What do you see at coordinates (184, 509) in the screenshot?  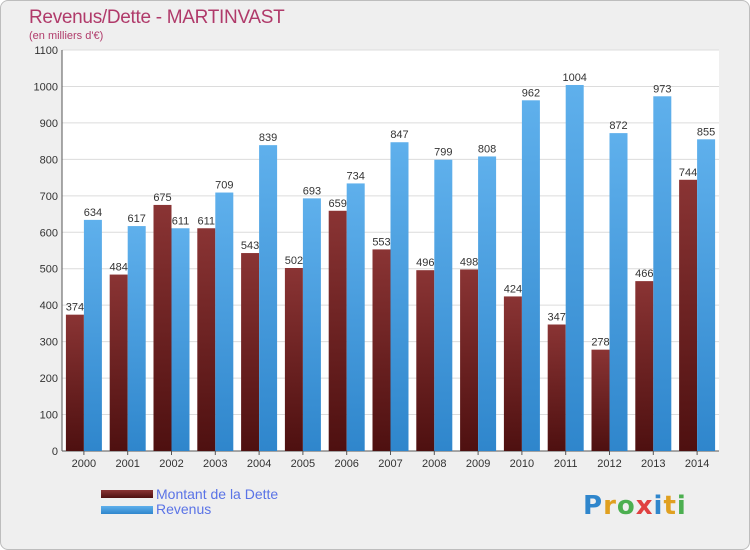 I see `legend-label-revenus: Revenus` at bounding box center [184, 509].